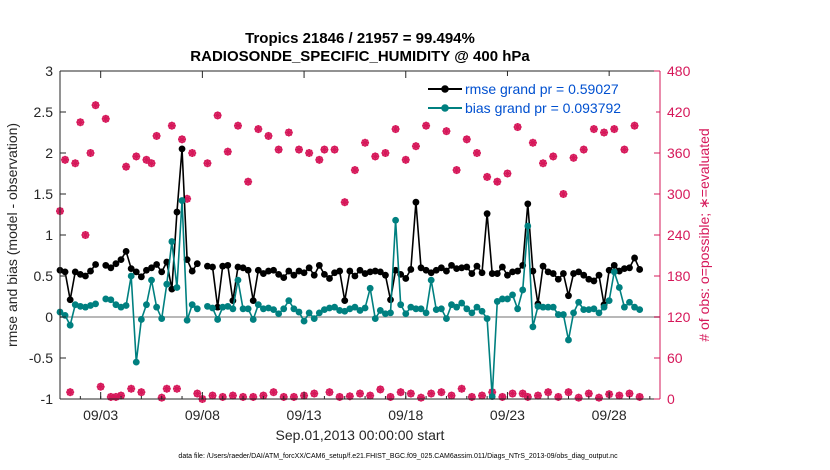  I want to click on left-tick-label: 3, so click(49, 71).